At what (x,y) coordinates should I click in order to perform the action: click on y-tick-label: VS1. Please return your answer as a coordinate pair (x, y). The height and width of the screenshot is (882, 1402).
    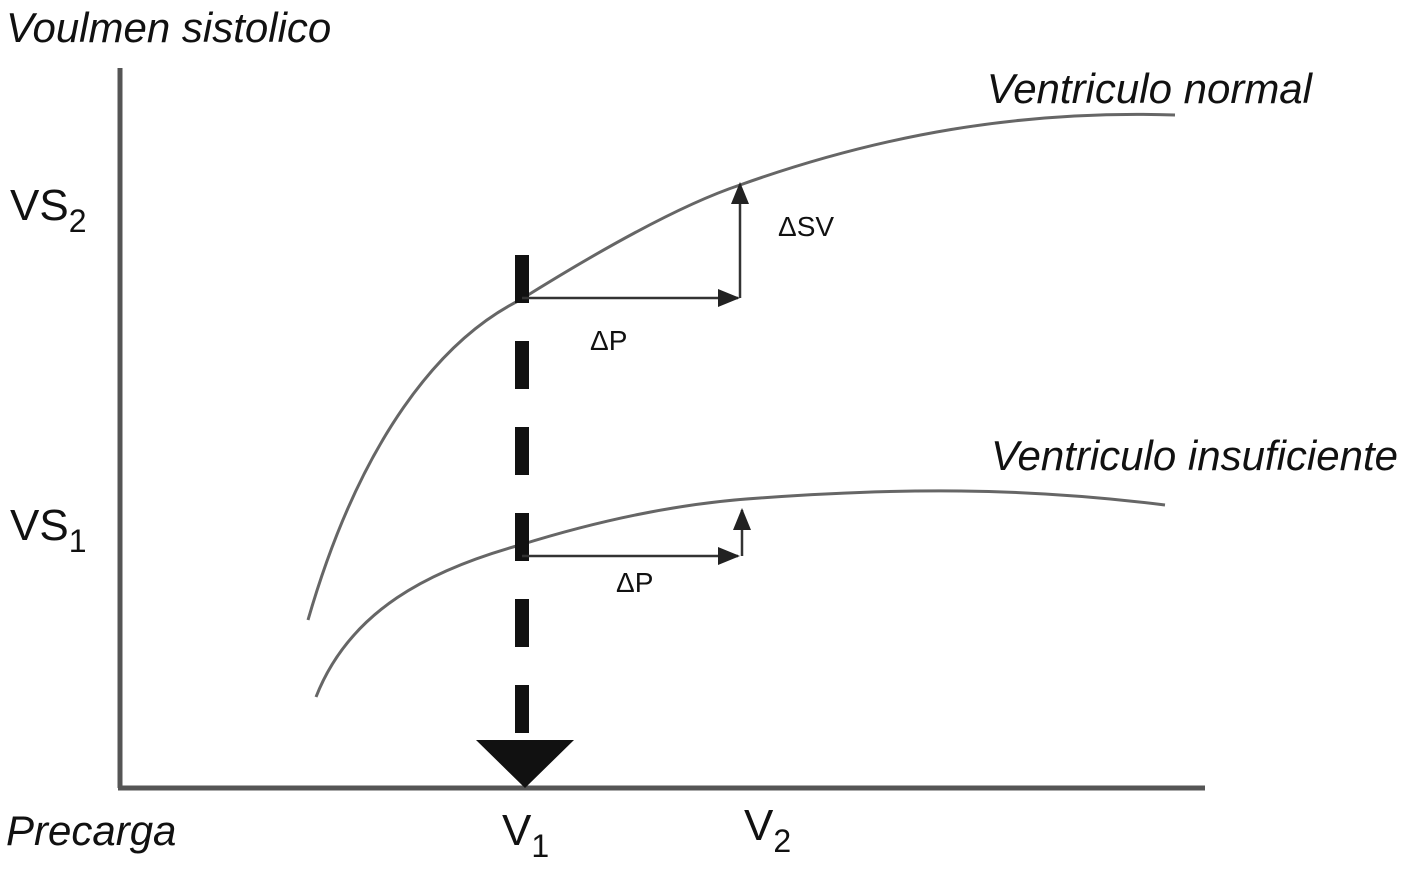
    Looking at the image, I should click on (48, 530).